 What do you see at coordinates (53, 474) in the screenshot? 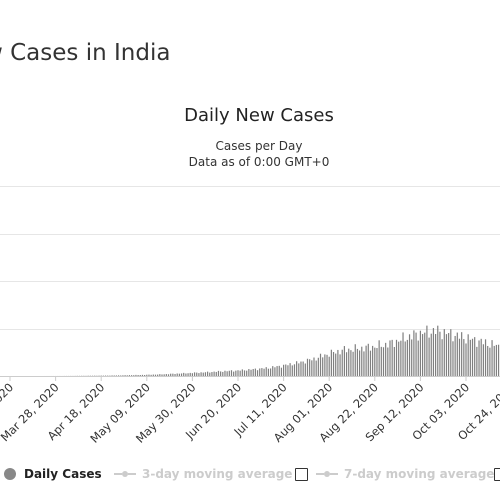
I see `legend-item-daily-cases: Daily Cases` at bounding box center [53, 474].